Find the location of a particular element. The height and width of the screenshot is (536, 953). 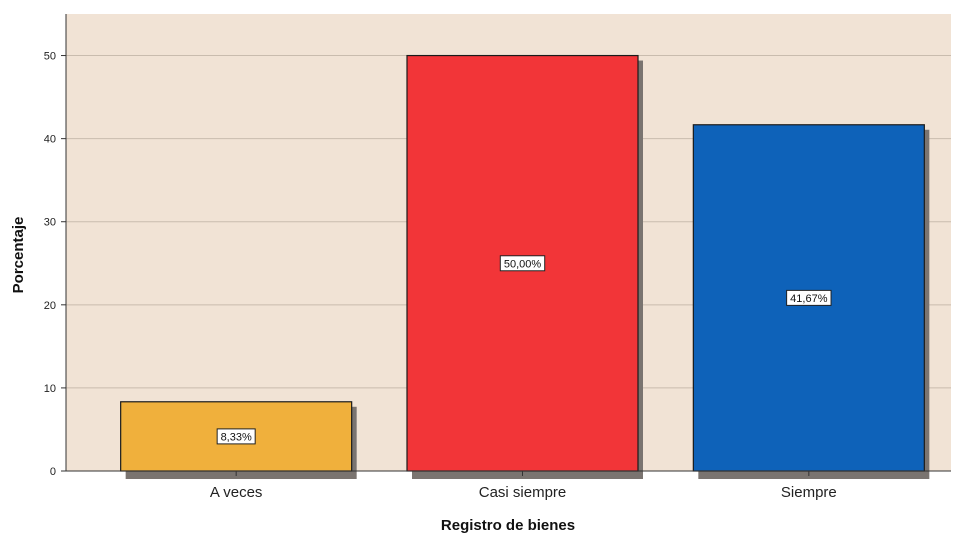

data-label: 50,00% is located at coordinates (523, 264).